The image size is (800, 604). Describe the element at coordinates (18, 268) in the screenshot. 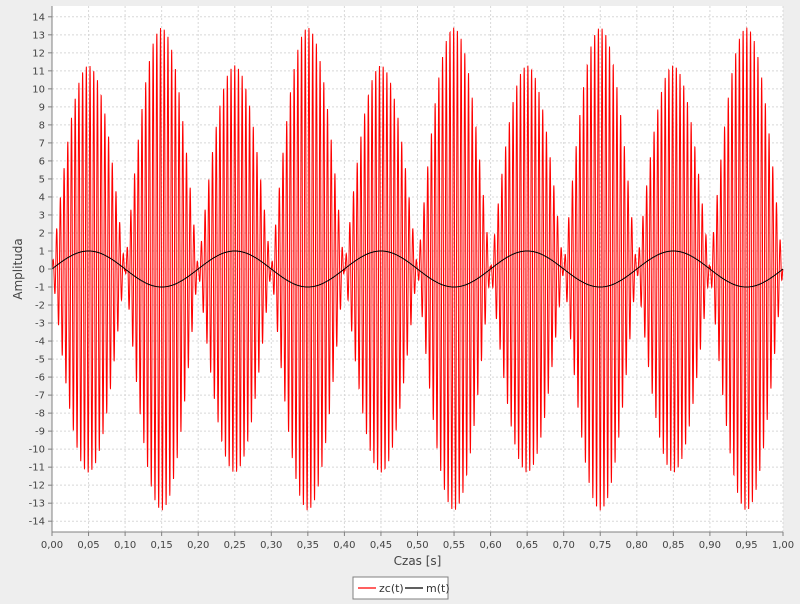

I see `y-axis-label: Amplituda` at that location.